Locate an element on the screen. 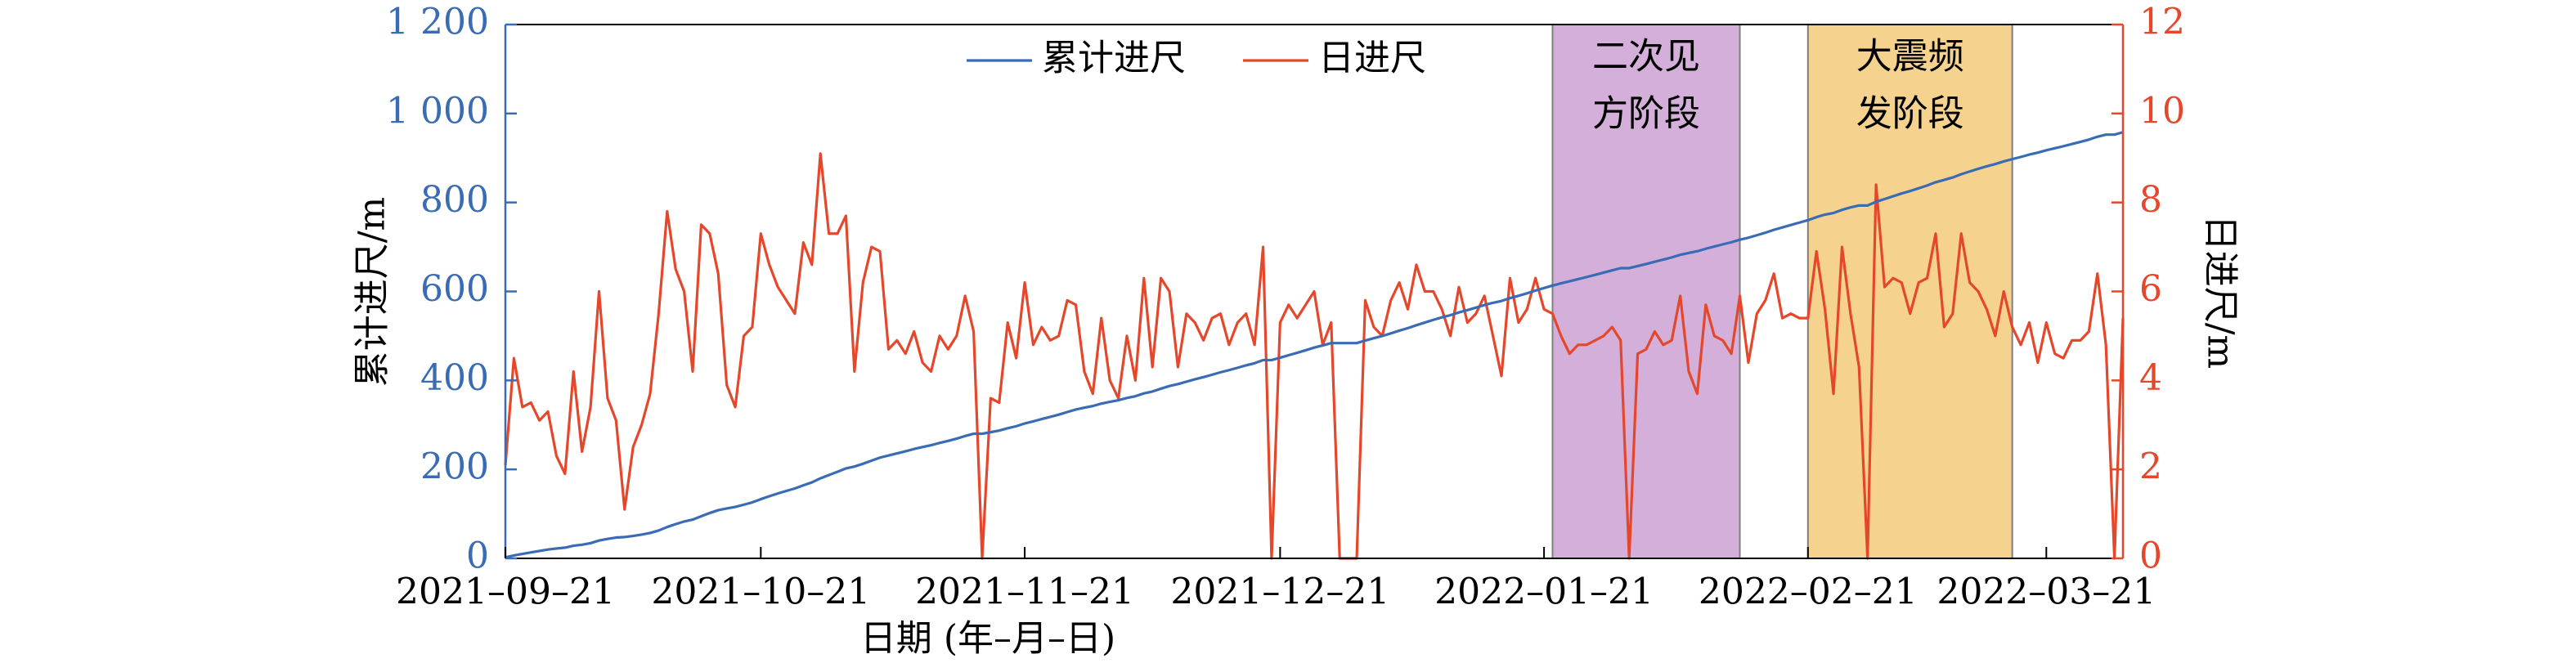 This screenshot has height=672, width=2576. phase-label: 发阶段 is located at coordinates (1910, 114).